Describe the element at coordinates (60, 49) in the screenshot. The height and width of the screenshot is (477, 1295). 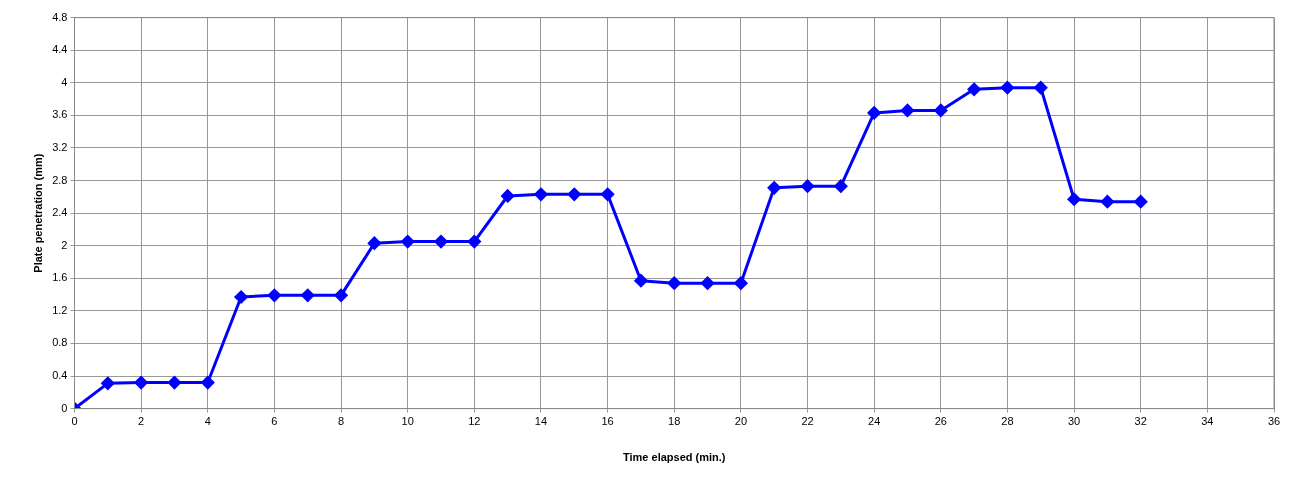
I see `y-tick-label: 4.4` at that location.